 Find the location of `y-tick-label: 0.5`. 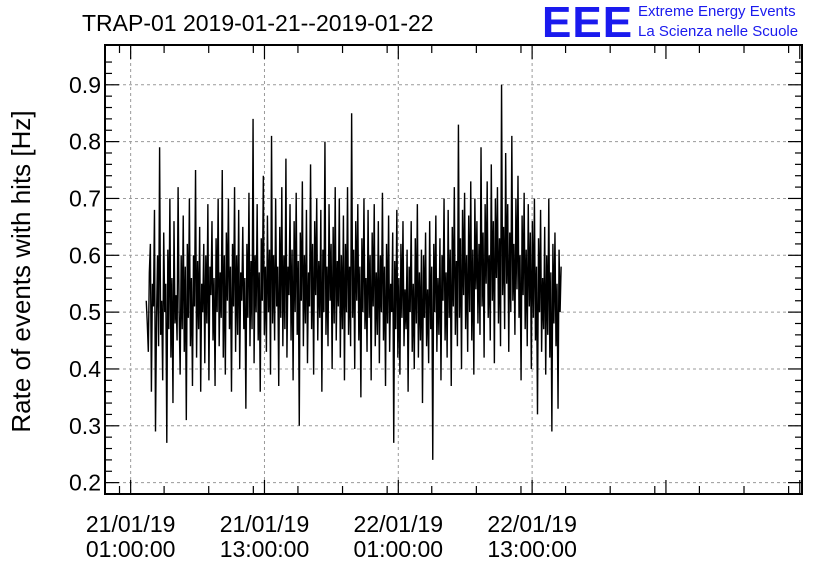

y-tick-label: 0.5 is located at coordinates (85, 312).